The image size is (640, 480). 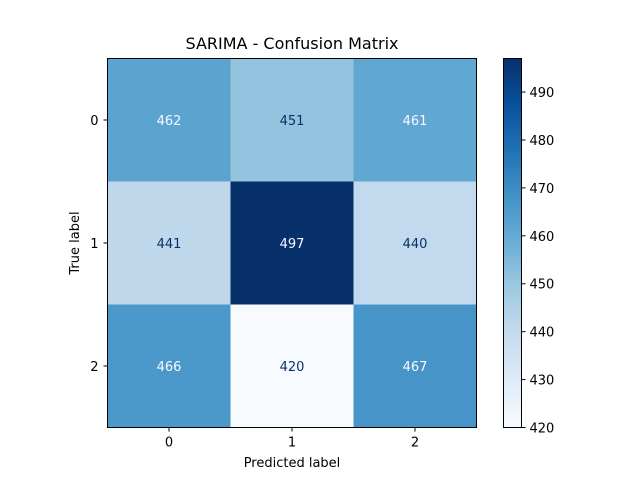 I want to click on y-axis-label: True label, so click(x=75, y=243).